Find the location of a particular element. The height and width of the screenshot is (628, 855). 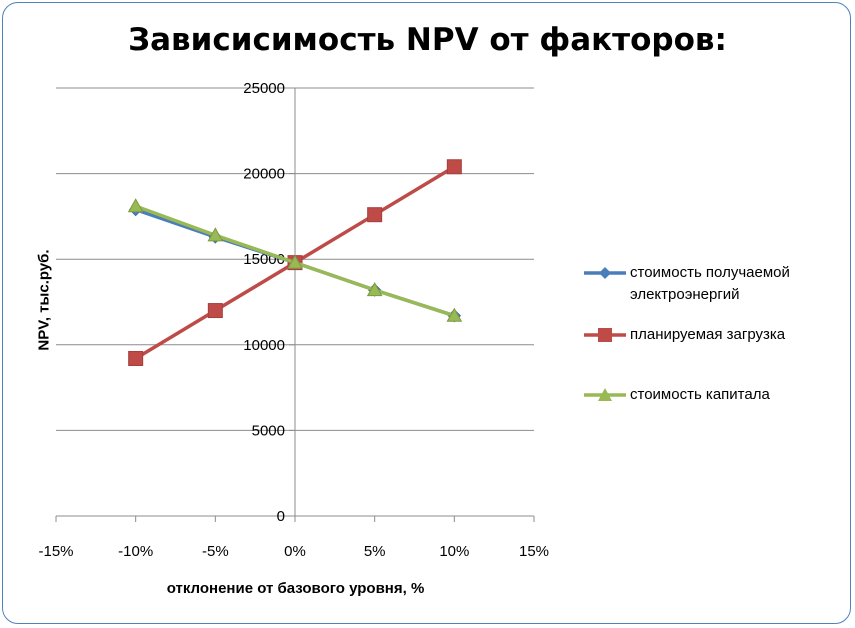

legend-item-electricity-cost: стоимость получаемой электроэнергий is located at coordinates (716, 284).